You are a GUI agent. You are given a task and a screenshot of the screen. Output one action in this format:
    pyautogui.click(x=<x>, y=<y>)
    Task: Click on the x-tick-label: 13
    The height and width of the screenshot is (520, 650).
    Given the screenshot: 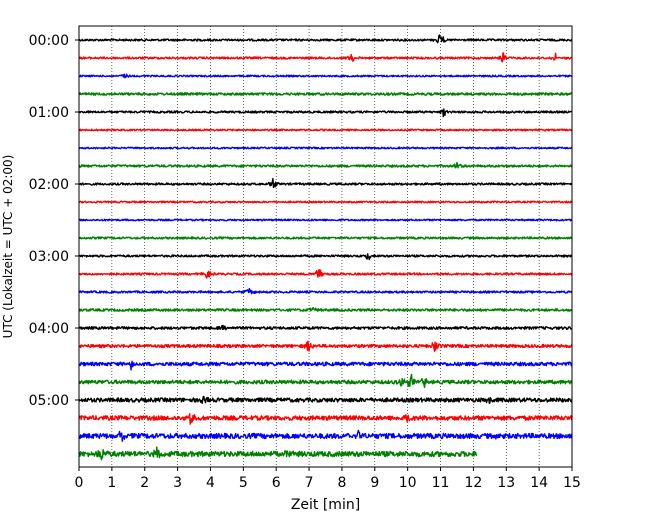 What is the action you would take?
    pyautogui.click(x=506, y=483)
    